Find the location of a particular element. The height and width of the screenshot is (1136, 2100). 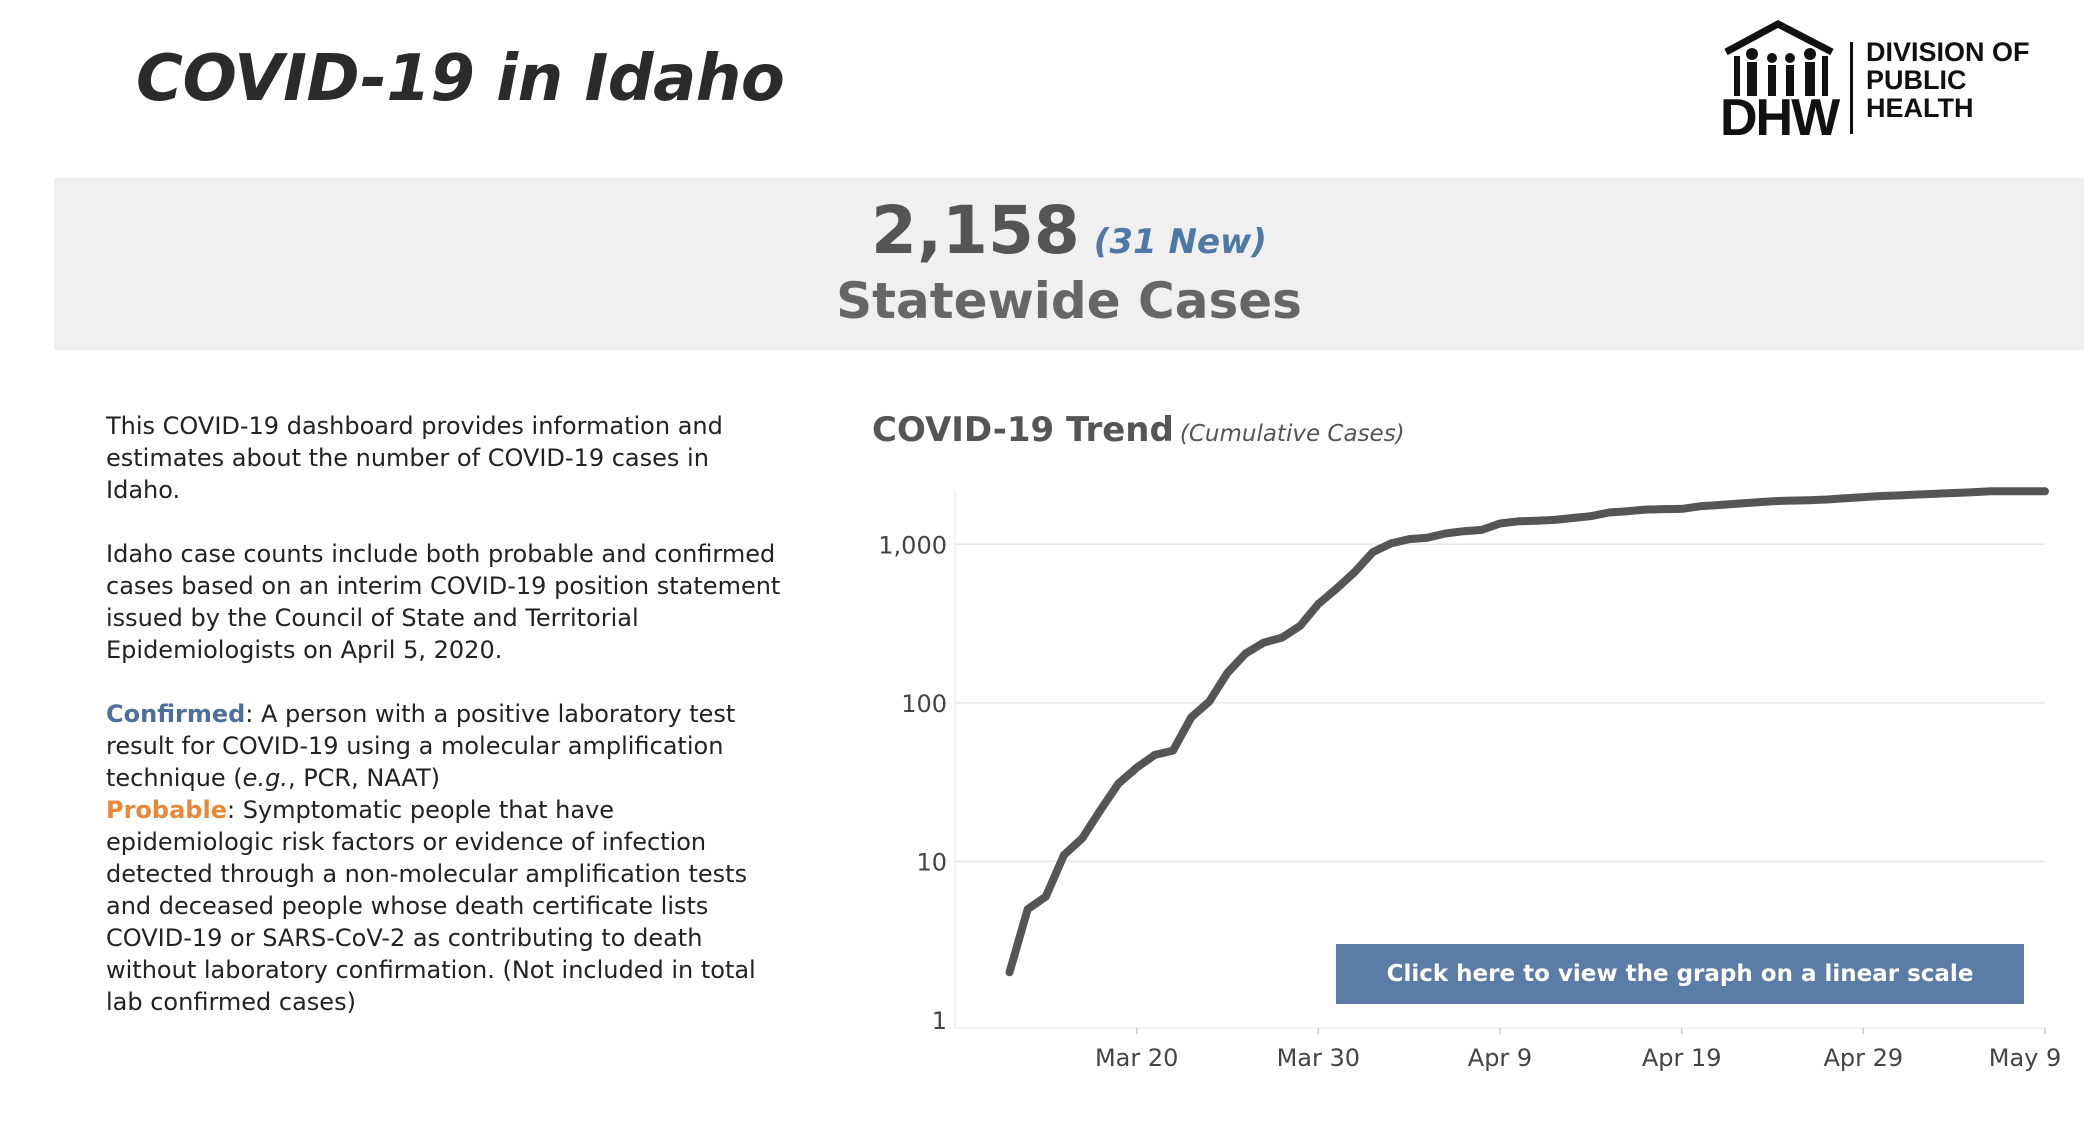

logo-division-text: DIVISION OF PUBLIC HEALTH is located at coordinates (1948, 80).